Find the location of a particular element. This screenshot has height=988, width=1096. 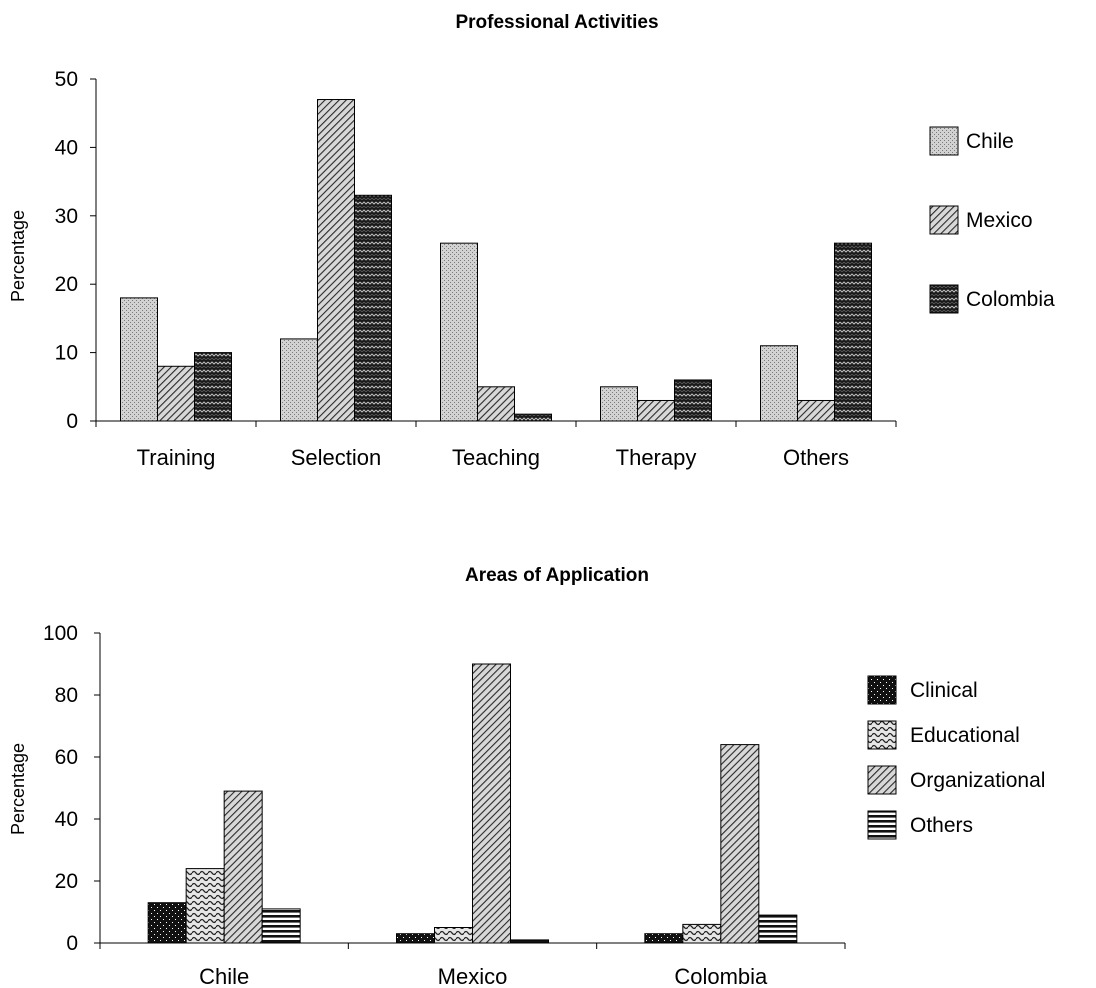

chart1-category-label: Therapy is located at coordinates (656, 457).